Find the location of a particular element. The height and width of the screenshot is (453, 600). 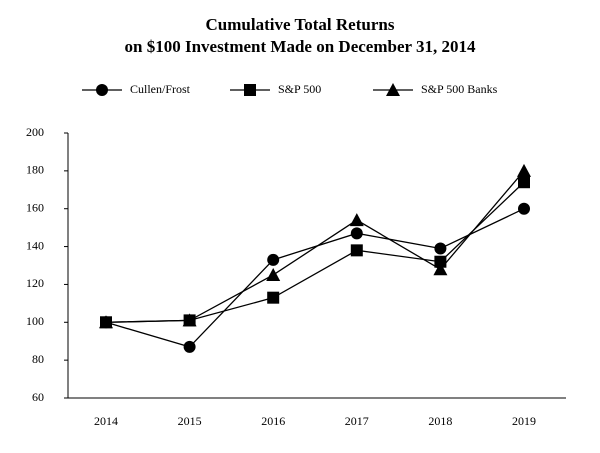

y-tick-label: 160 is located at coordinates (35, 207).